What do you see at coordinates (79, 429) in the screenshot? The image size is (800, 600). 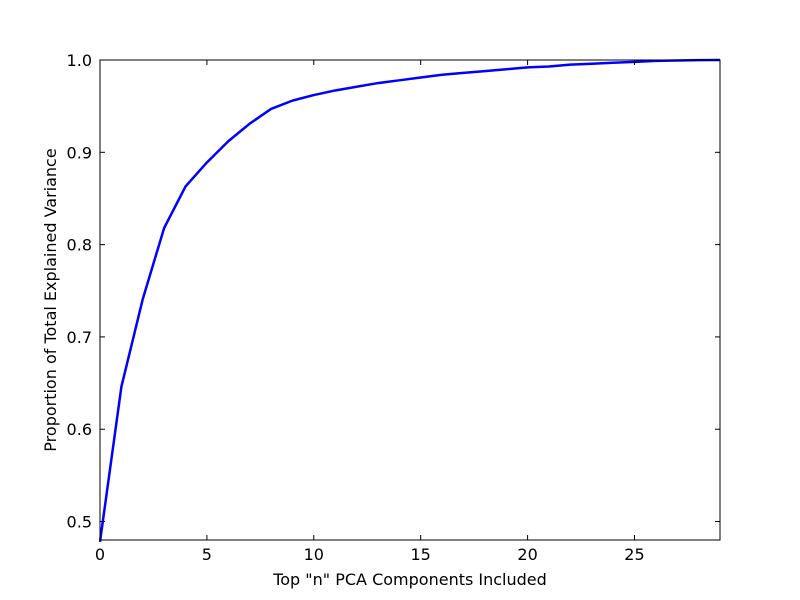 I see `y-tick-label: 0.6` at bounding box center [79, 429].